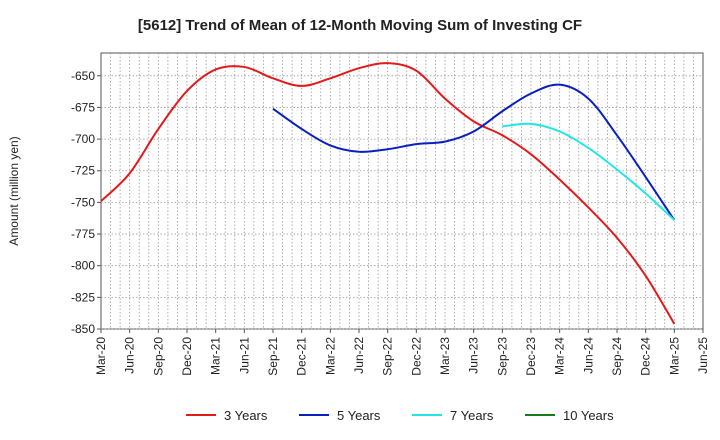 The height and width of the screenshot is (440, 720). What do you see at coordinates (83, 329) in the screenshot?
I see `y-tick-label: -850` at bounding box center [83, 329].